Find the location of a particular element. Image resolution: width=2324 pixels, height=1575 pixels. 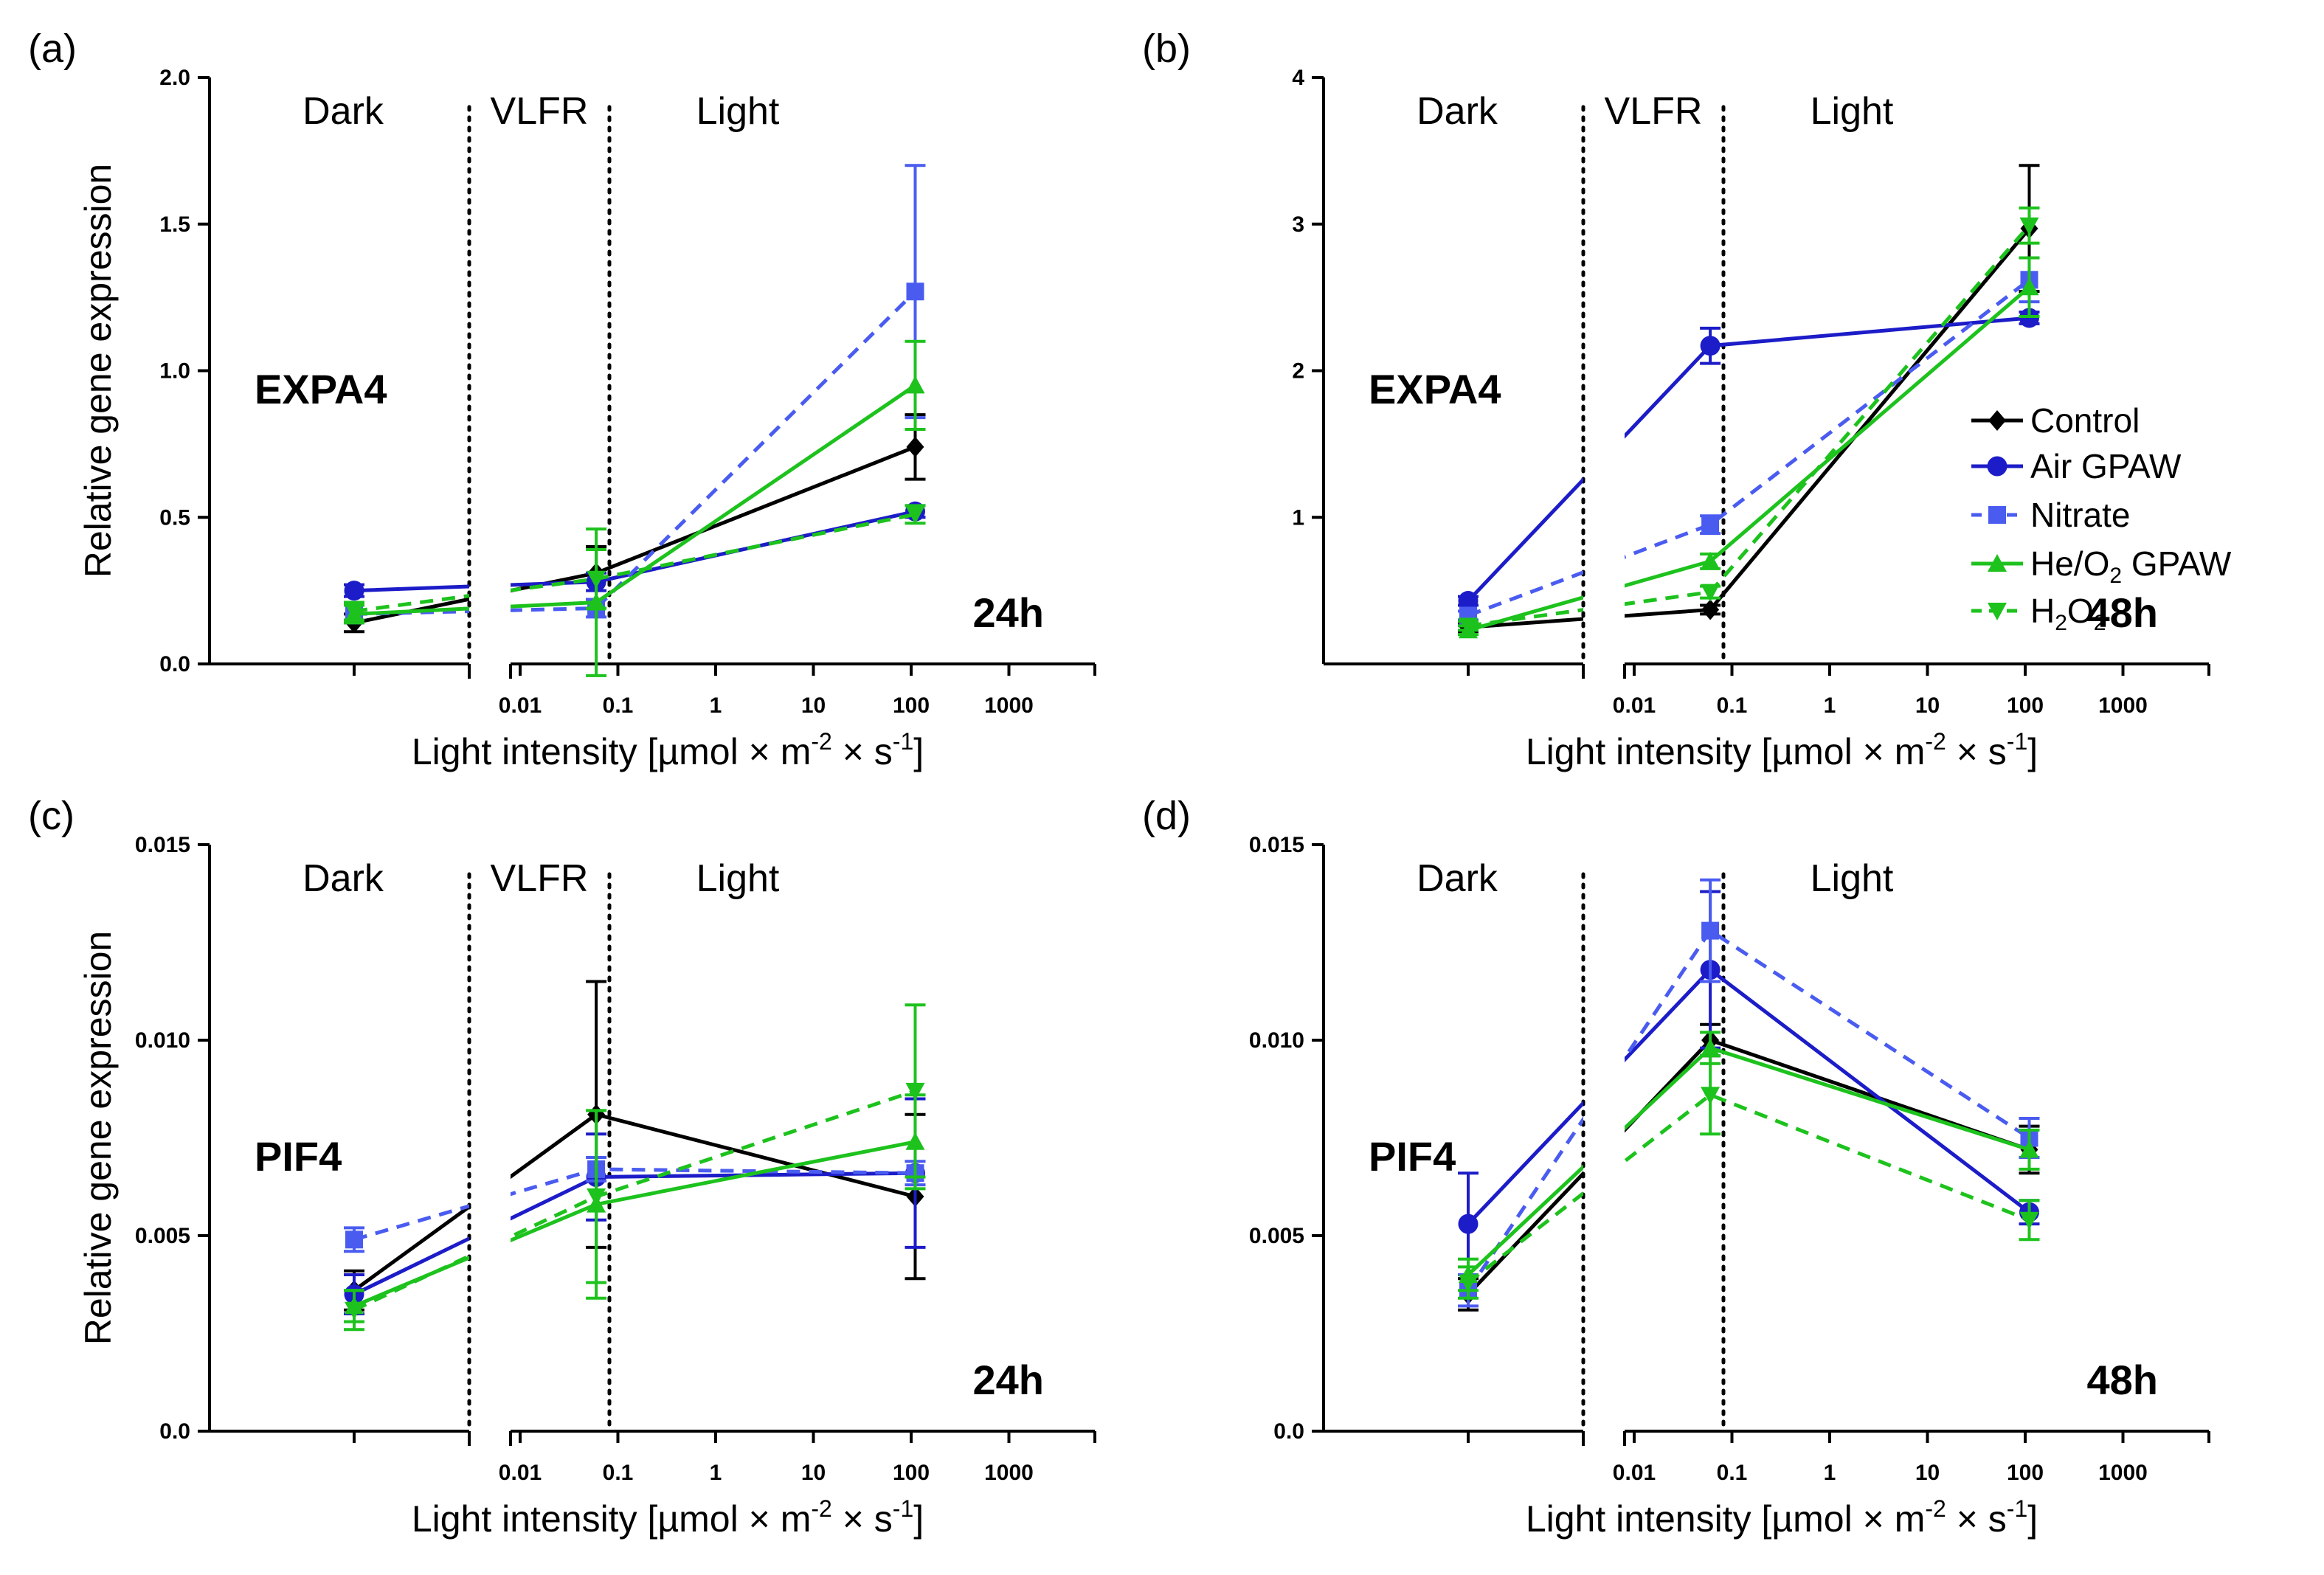

y-tick-label: 0.015 is located at coordinates (1276, 845).